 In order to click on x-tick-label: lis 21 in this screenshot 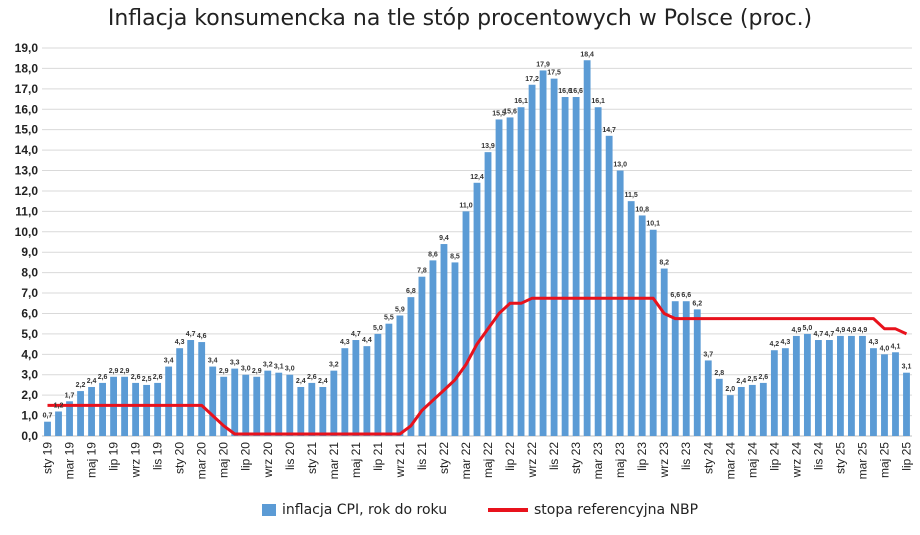, I will do `click(422, 456)`.